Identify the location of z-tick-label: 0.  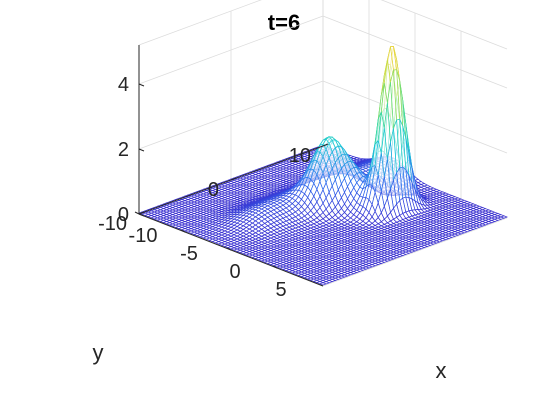
(123, 215).